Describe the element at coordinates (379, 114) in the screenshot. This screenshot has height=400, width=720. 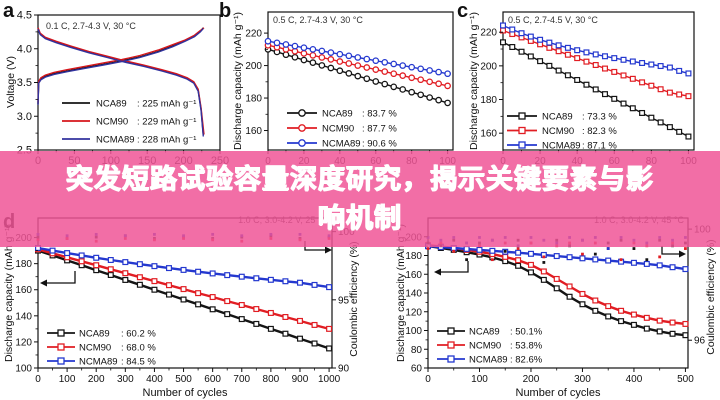
I see `svg-text:: 83.7 %: : 83.7 %` at that location.